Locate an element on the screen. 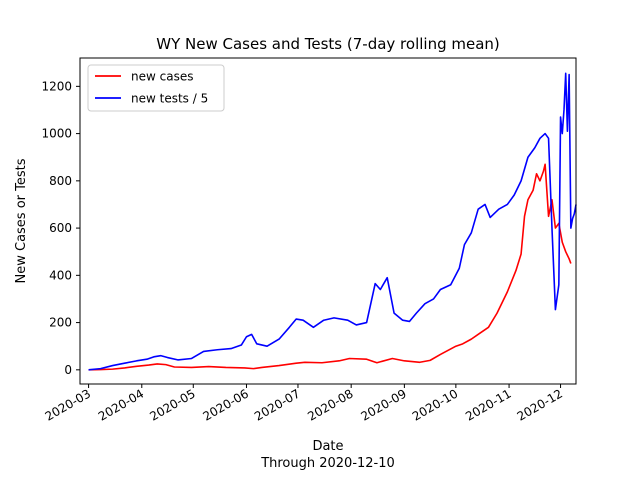 Image resolution: width=640 pixels, height=480 pixels. y-tick-label: 200 is located at coordinates (60, 323).